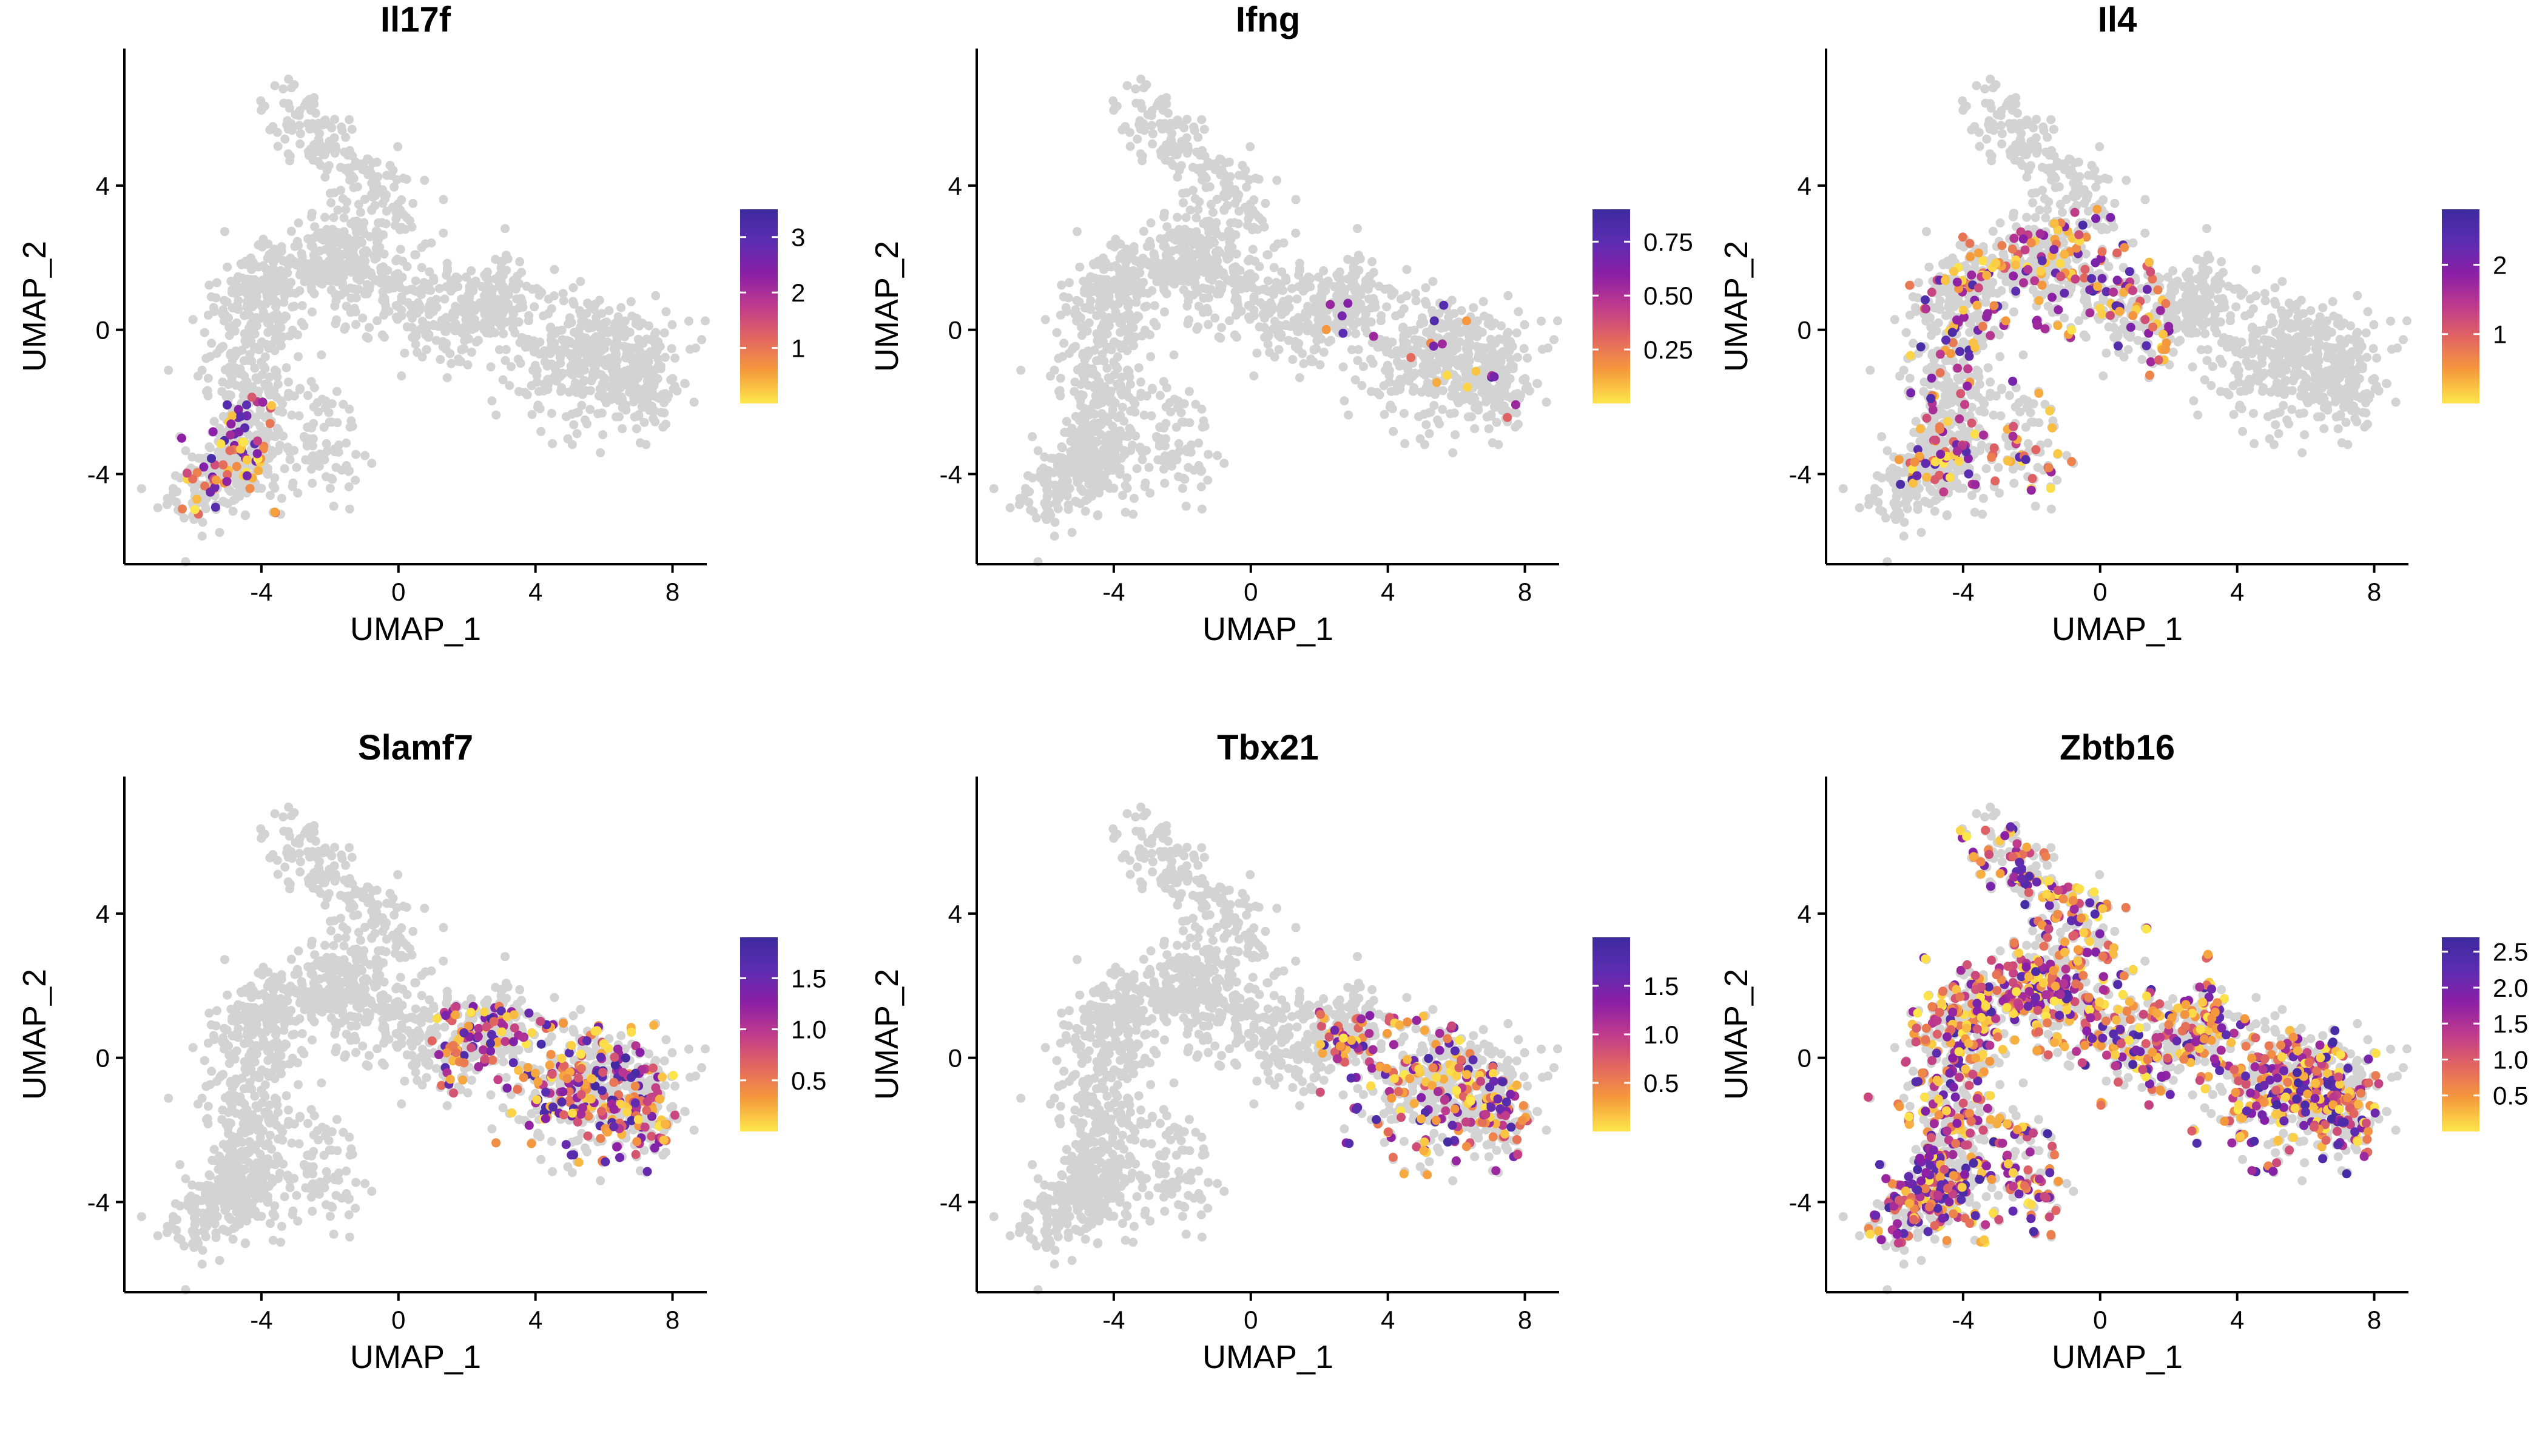  Describe the element at coordinates (98, 474) in the screenshot. I see `y-tick-label: -4` at that location.